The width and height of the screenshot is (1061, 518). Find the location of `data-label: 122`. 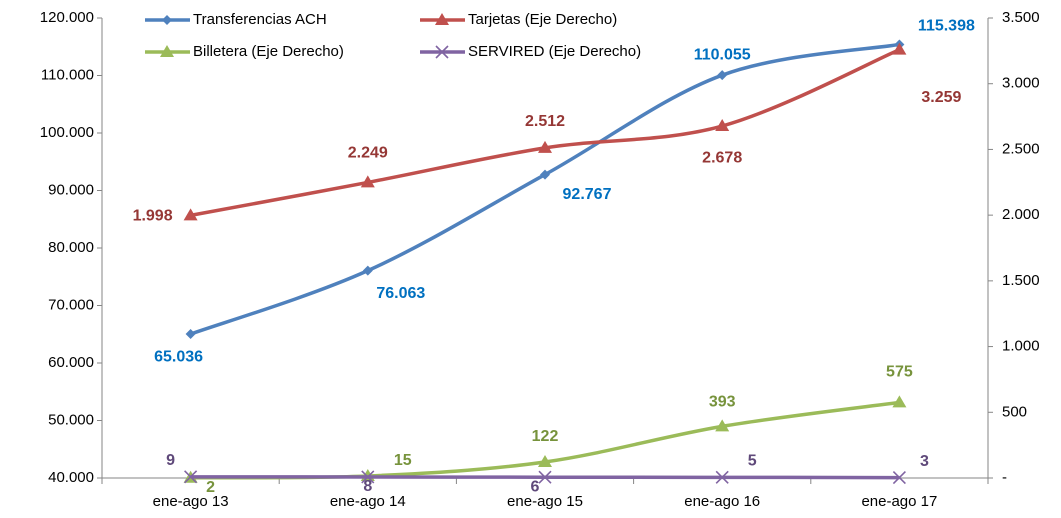

data-label: 122 is located at coordinates (545, 436).